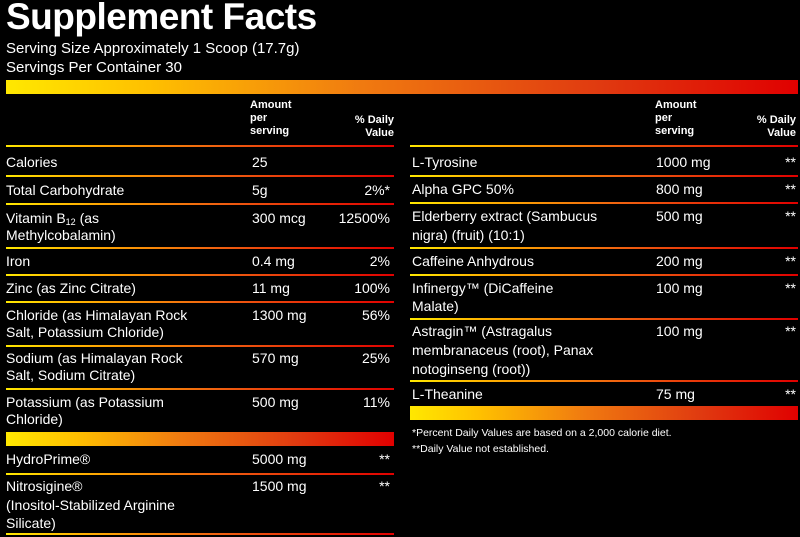  What do you see at coordinates (260, 190) in the screenshot?
I see `nutrient-amount: 5g` at bounding box center [260, 190].